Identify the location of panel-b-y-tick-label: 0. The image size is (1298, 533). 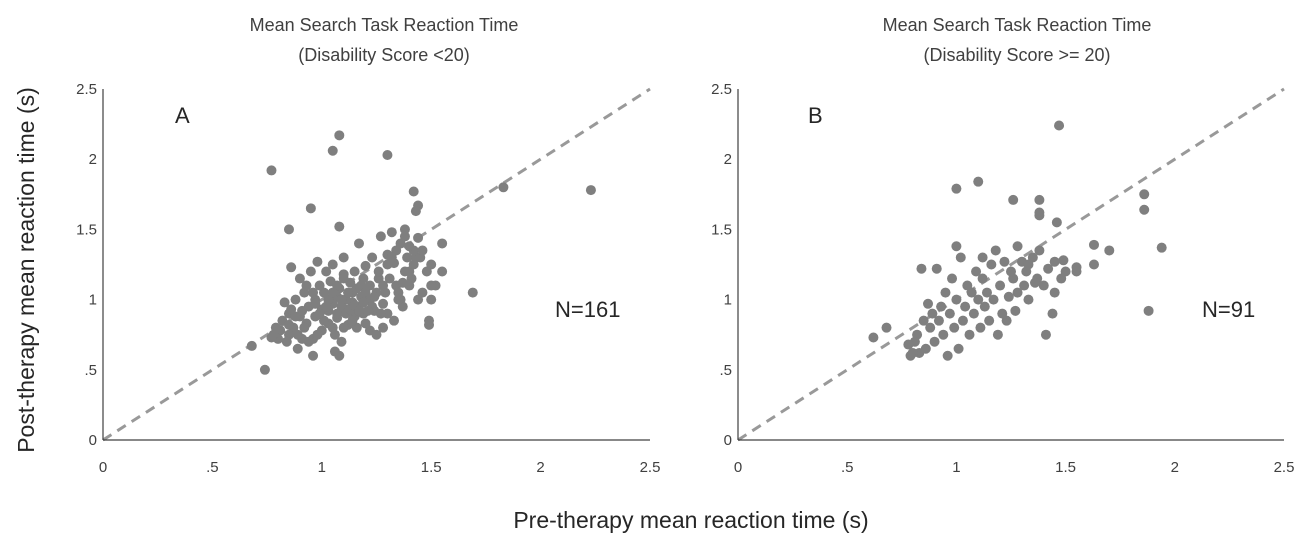
(728, 440).